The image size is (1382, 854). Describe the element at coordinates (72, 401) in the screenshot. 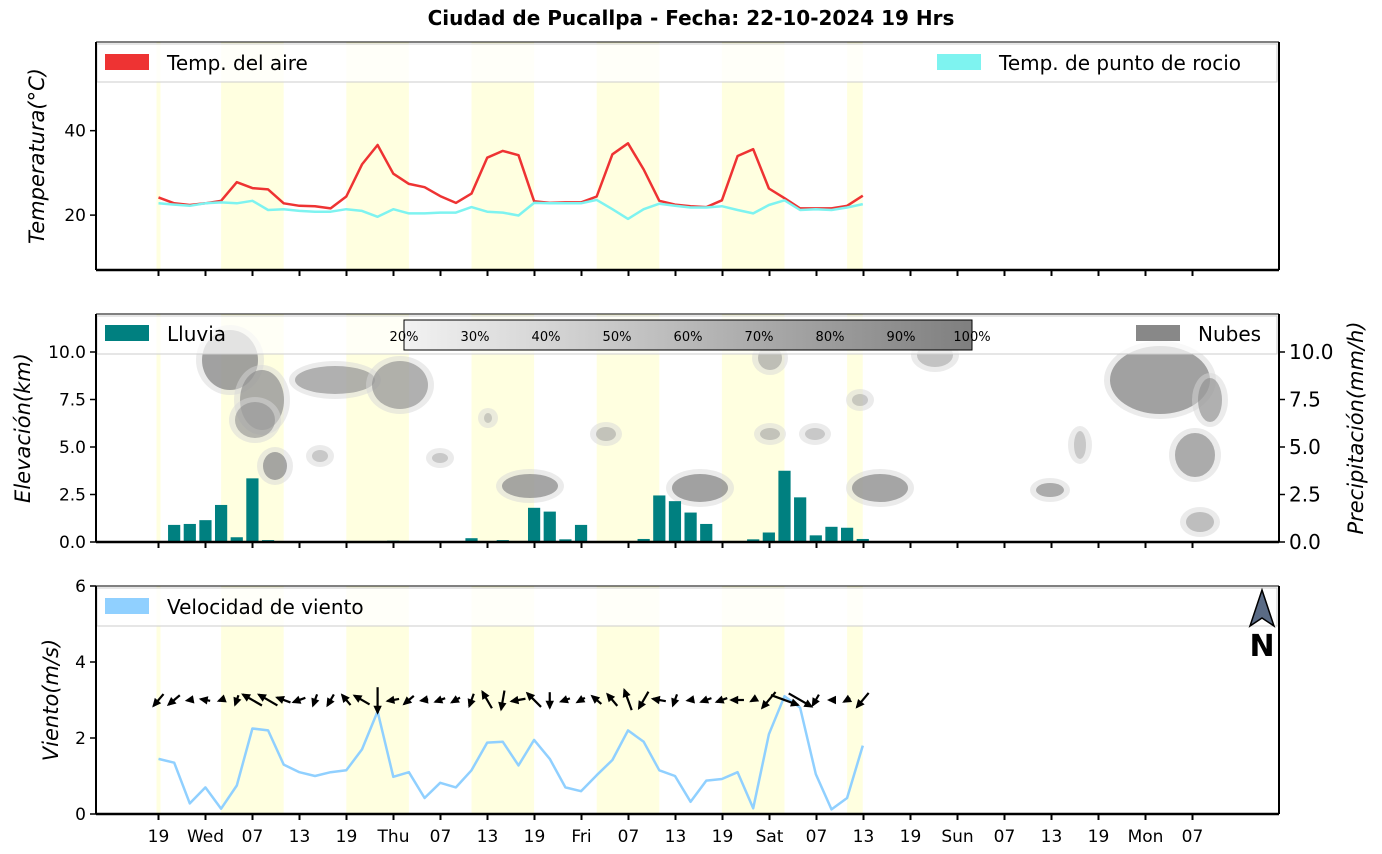

I see `y-tick-label: 7.5` at that location.